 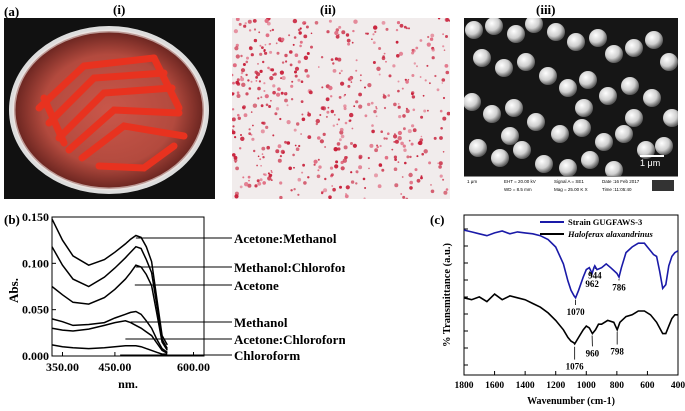 I want to click on x-tick-label: 1600, so click(x=494, y=386).